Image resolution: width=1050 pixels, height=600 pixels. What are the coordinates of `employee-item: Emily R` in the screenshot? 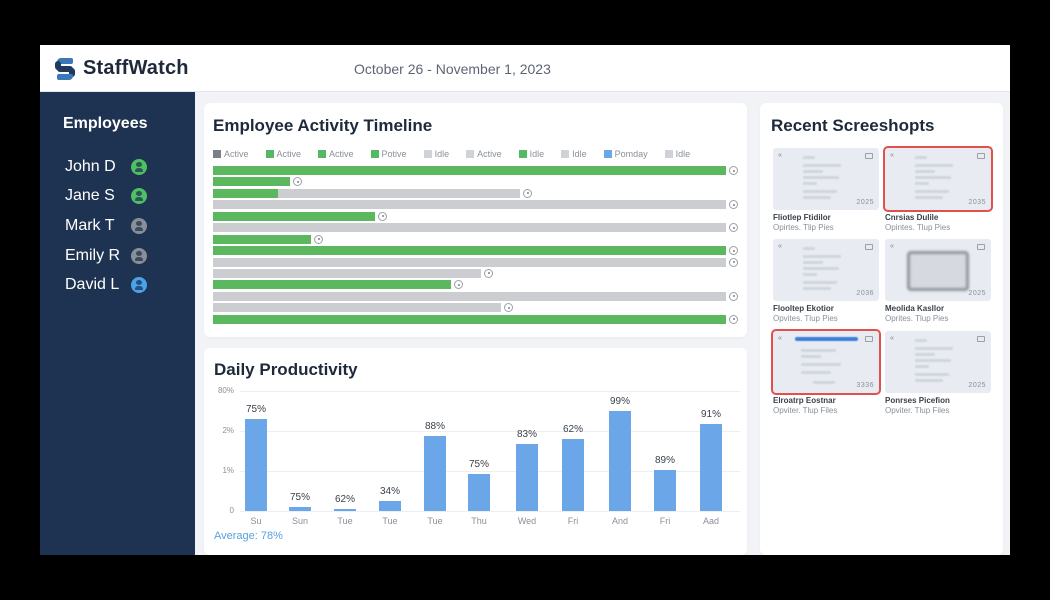 It's located at (106, 256).